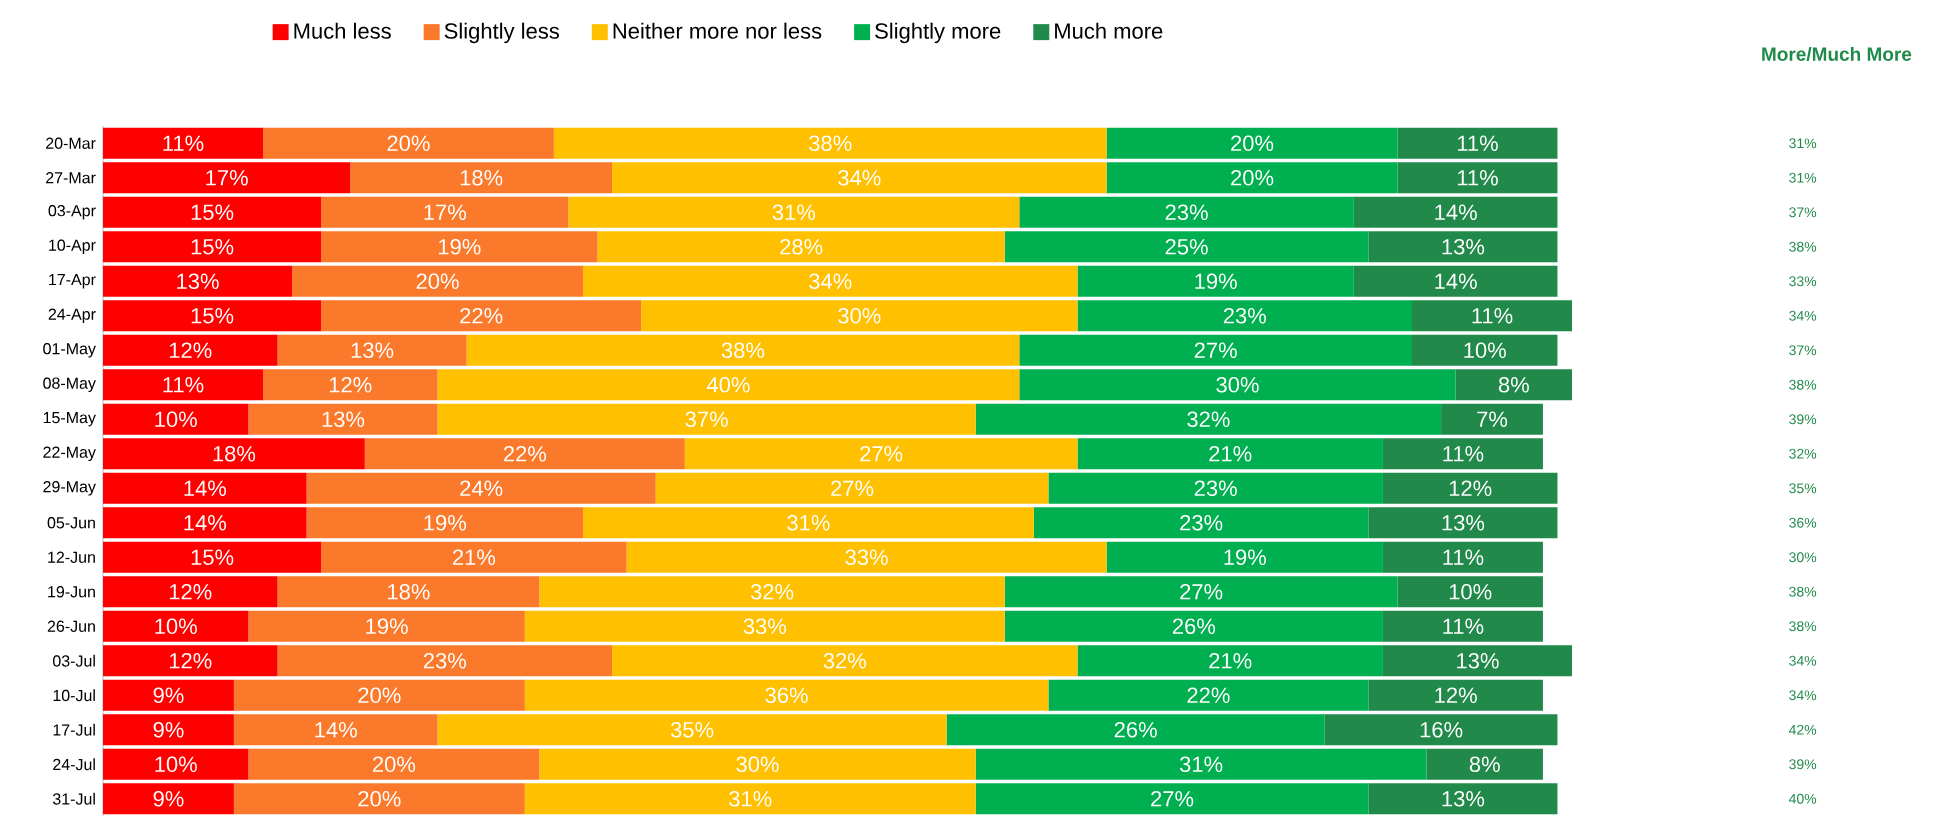 Image resolution: width=1952 pixels, height=820 pixels. I want to click on data-label: 32%, so click(772, 591).